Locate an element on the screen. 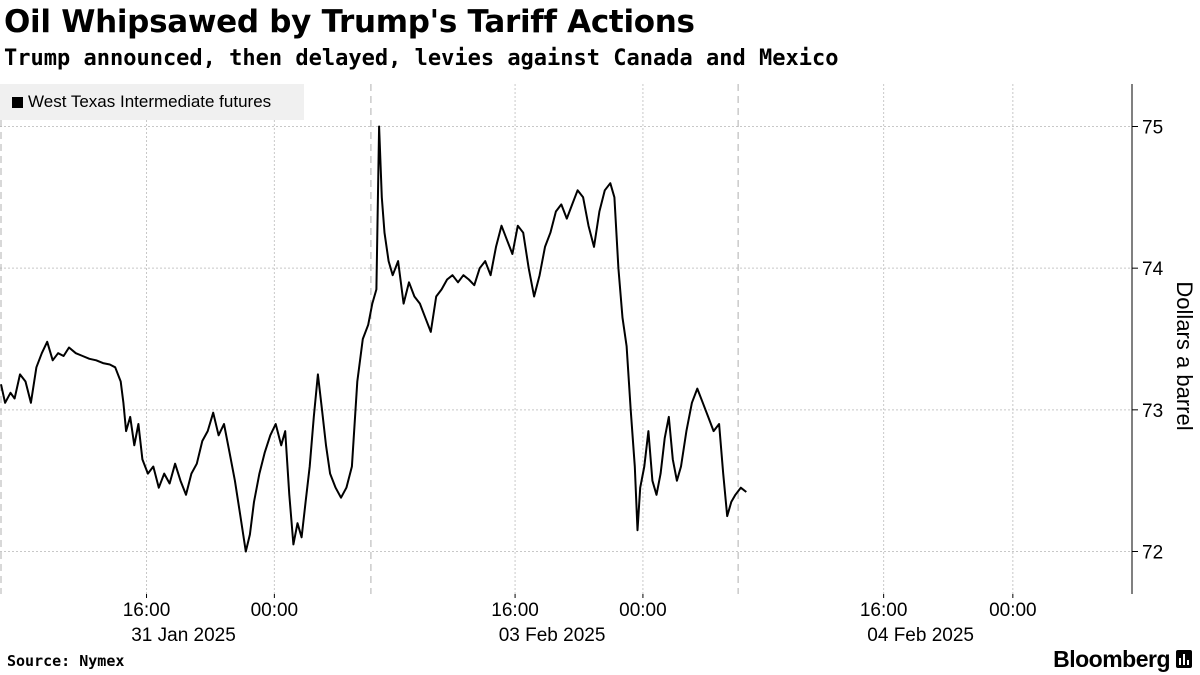  y-tick-label: 72 is located at coordinates (1152, 553).